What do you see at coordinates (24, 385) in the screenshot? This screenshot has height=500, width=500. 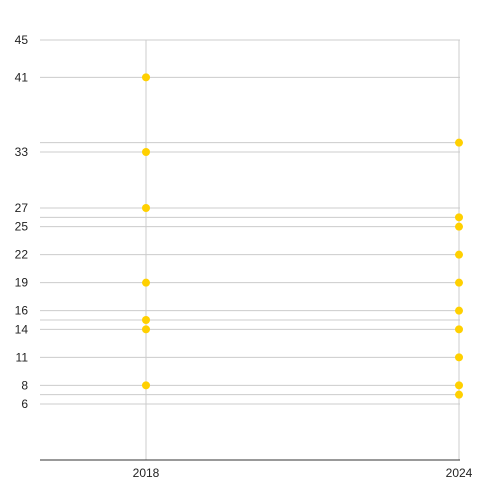 I see `y-tick-label: 8` at bounding box center [24, 385].